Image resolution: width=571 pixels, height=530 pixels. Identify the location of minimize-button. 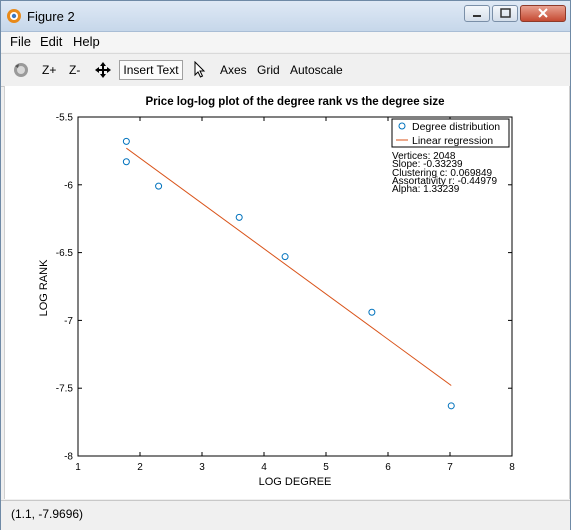
(477, 13).